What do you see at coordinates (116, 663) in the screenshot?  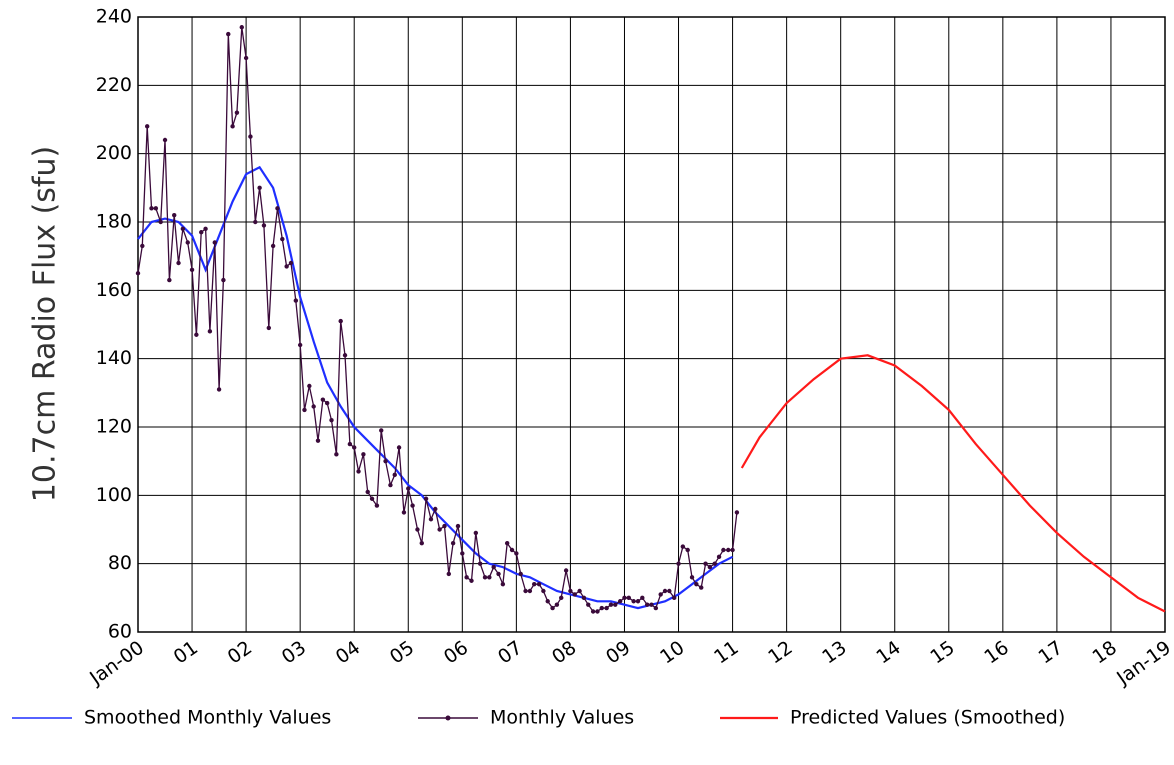 I see `x-tick-label: Jan-00` at bounding box center [116, 663].